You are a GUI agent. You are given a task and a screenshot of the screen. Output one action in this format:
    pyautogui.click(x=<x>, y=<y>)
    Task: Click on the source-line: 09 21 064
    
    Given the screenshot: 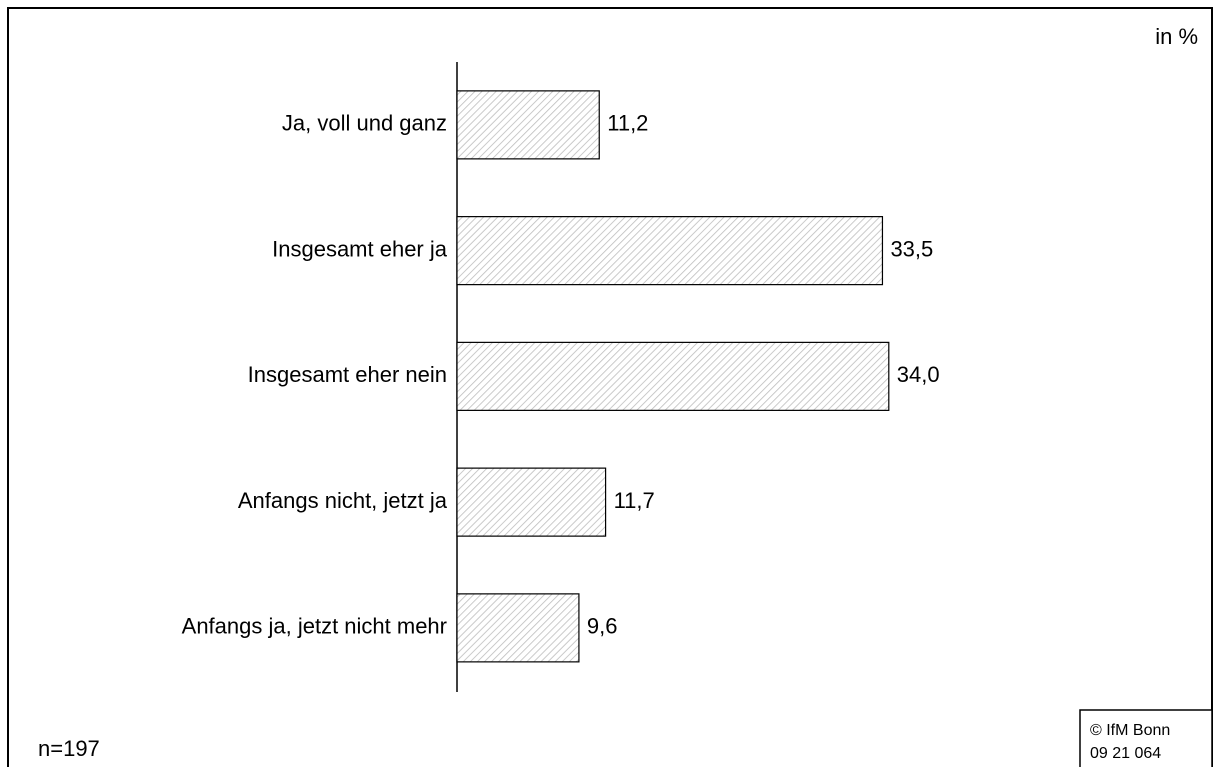 What is the action you would take?
    pyautogui.click(x=1125, y=753)
    